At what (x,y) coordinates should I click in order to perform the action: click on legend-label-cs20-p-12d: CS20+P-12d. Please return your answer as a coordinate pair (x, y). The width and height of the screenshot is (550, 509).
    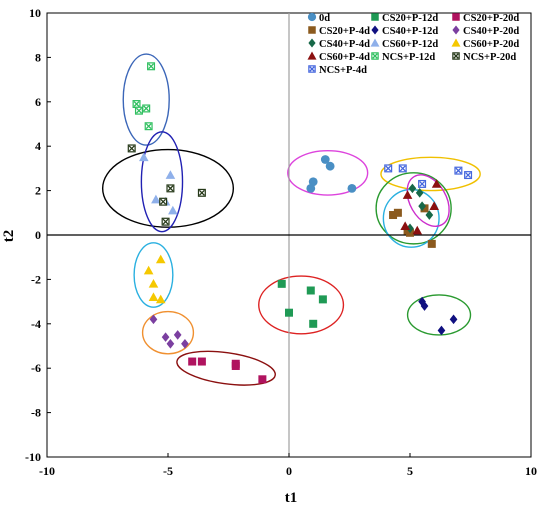
    Looking at the image, I should click on (410, 18).